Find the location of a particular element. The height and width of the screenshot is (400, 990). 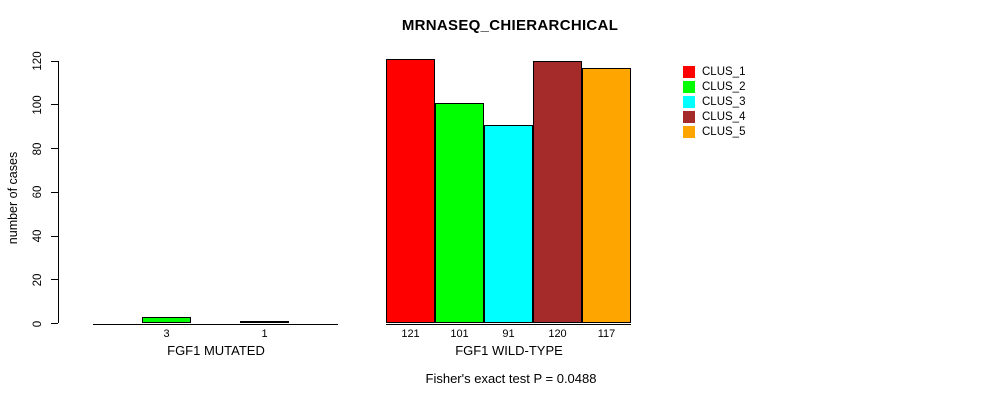

bar-value-label: 101 is located at coordinates (459, 333).